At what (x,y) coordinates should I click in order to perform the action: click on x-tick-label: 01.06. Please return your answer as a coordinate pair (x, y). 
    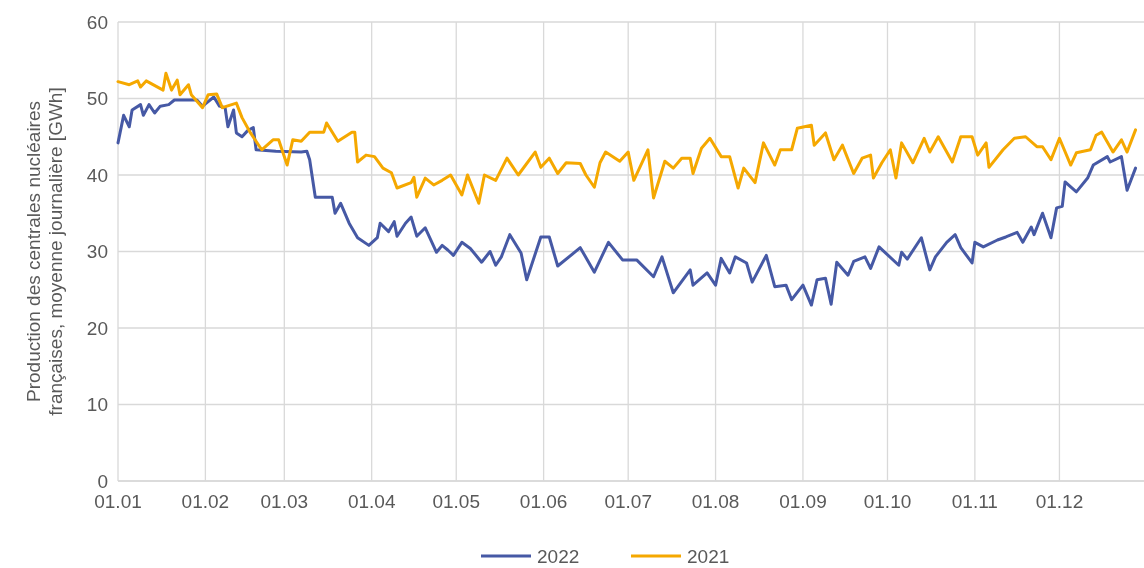
    Looking at the image, I should click on (543, 501).